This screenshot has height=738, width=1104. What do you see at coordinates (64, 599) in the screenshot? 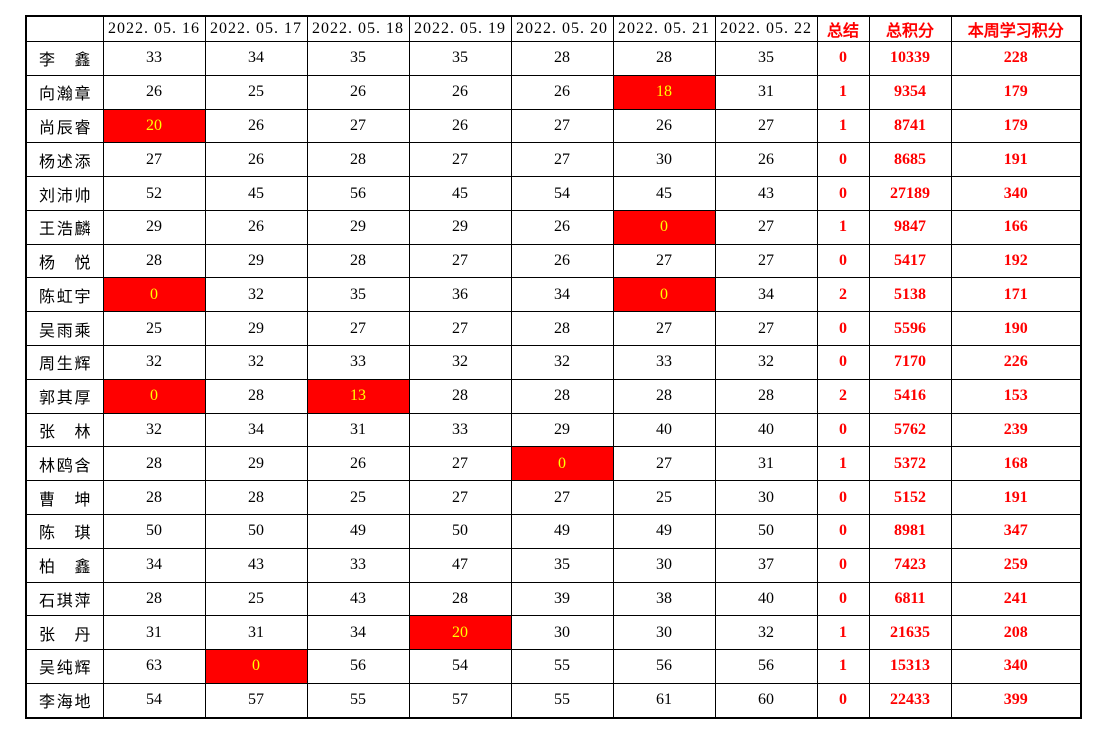
I see `student-name: 石琪萍` at bounding box center [64, 599].